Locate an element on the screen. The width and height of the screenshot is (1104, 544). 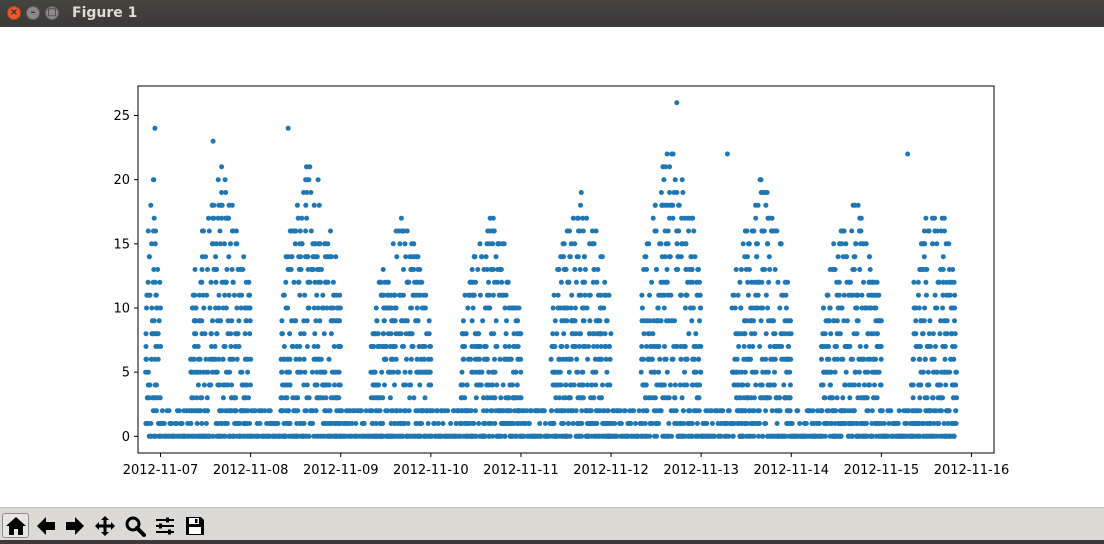
home-icon is located at coordinates (15, 525).